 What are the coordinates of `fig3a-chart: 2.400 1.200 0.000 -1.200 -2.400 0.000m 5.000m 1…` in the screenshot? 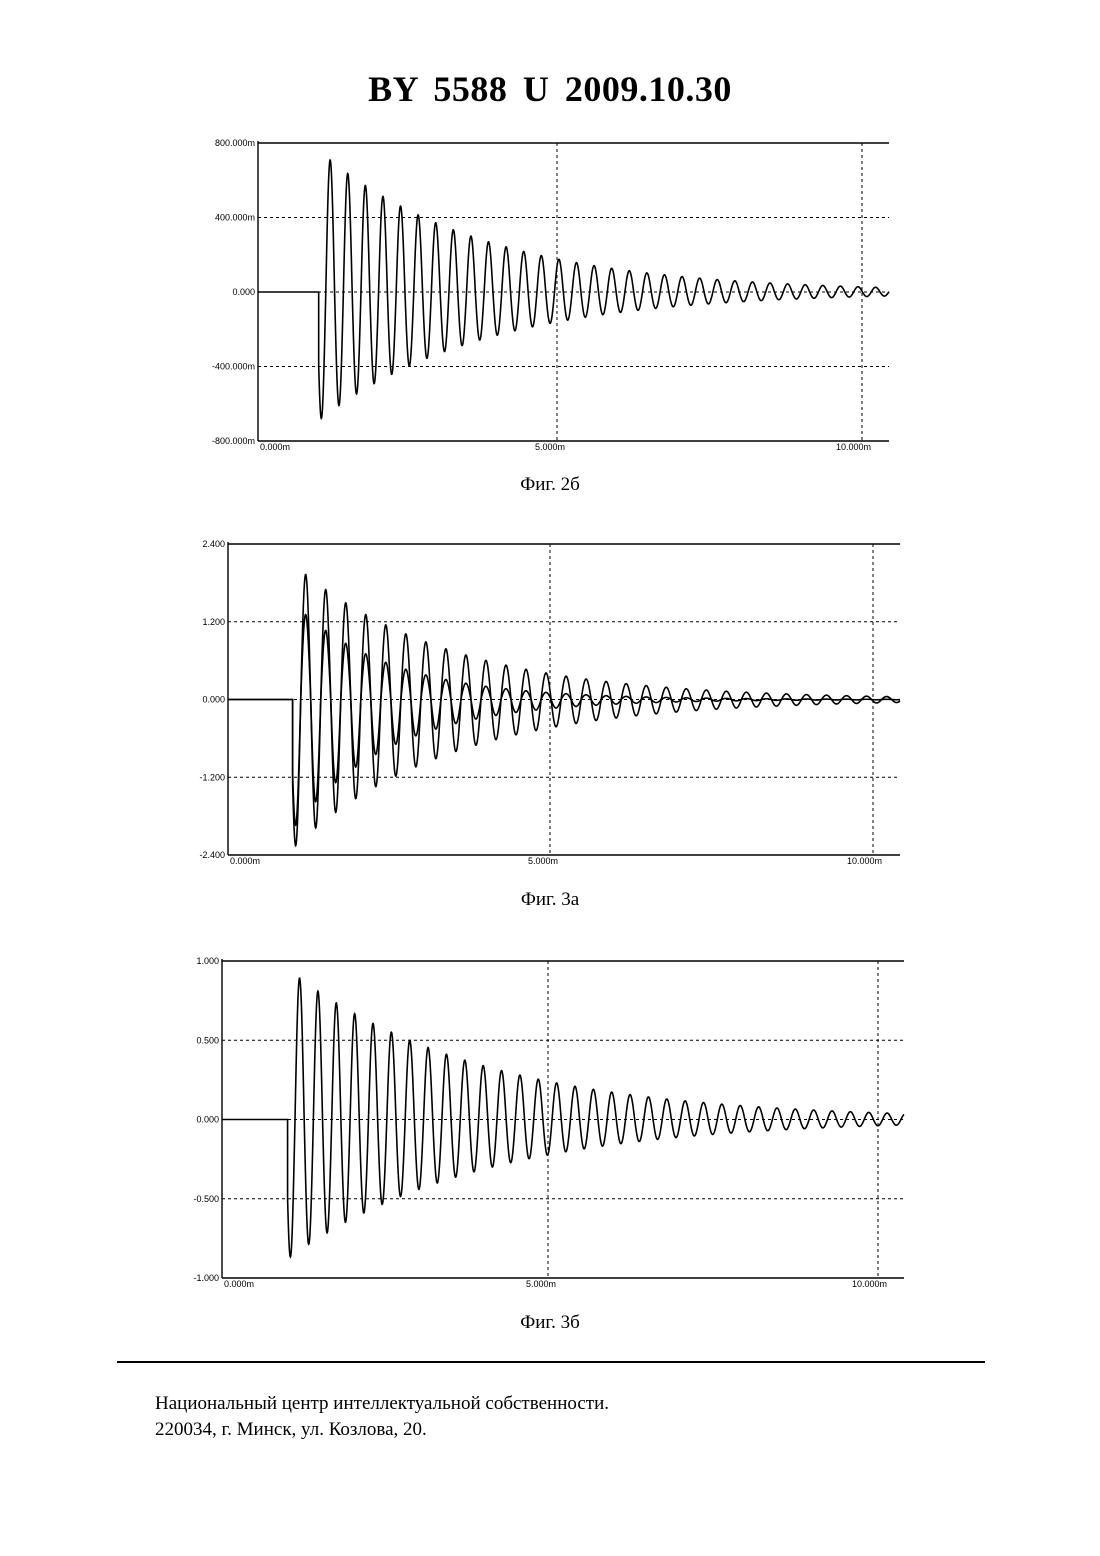 It's located at (549, 702).